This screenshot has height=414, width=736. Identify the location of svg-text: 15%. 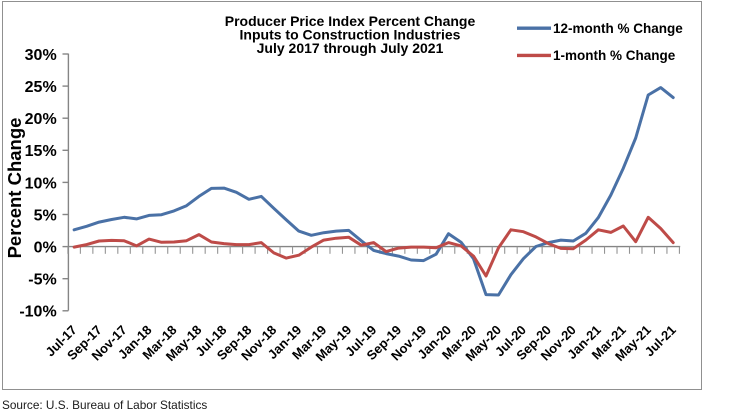
(41, 151).